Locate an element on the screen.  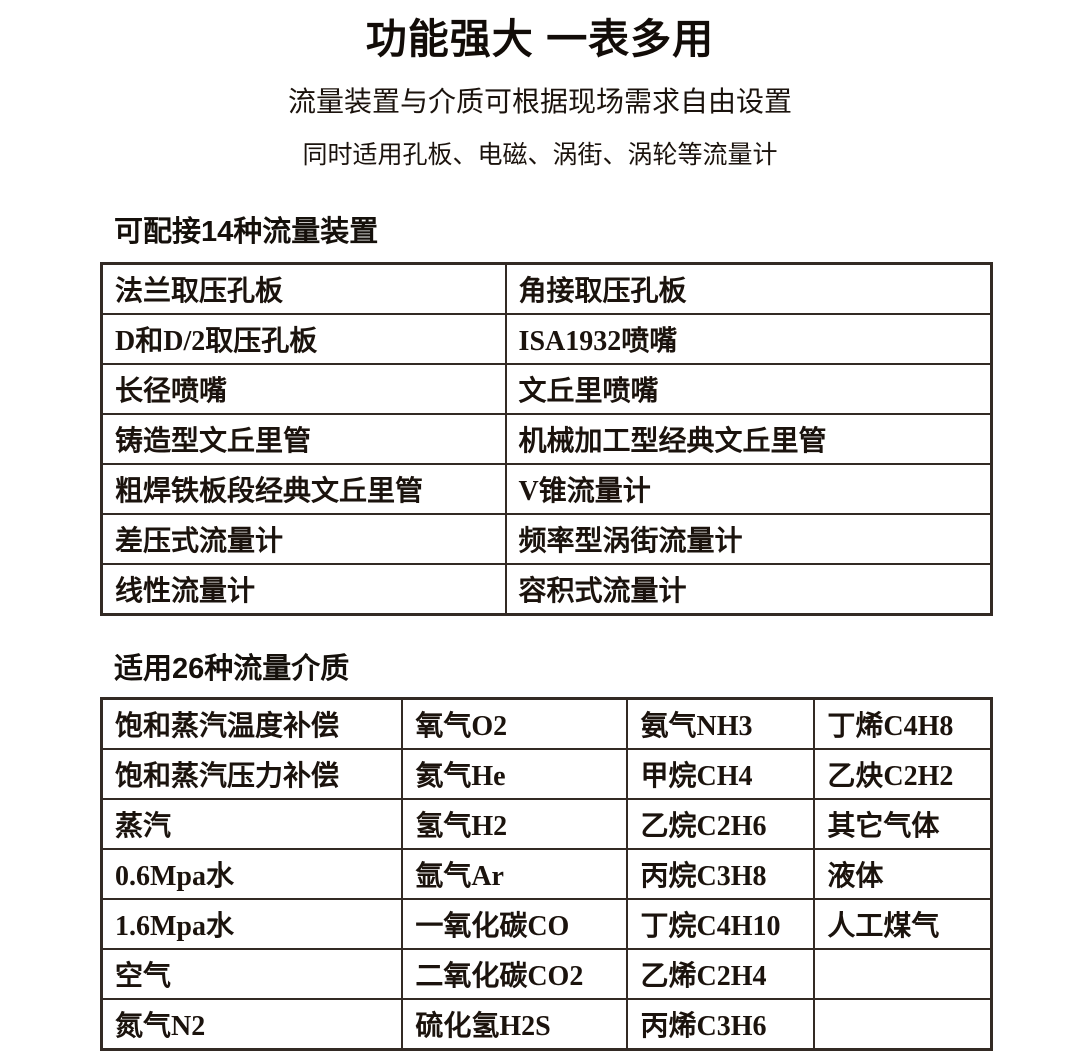
table-row: 法兰取压孔板 角接取压孔板 is located at coordinates (546, 288).